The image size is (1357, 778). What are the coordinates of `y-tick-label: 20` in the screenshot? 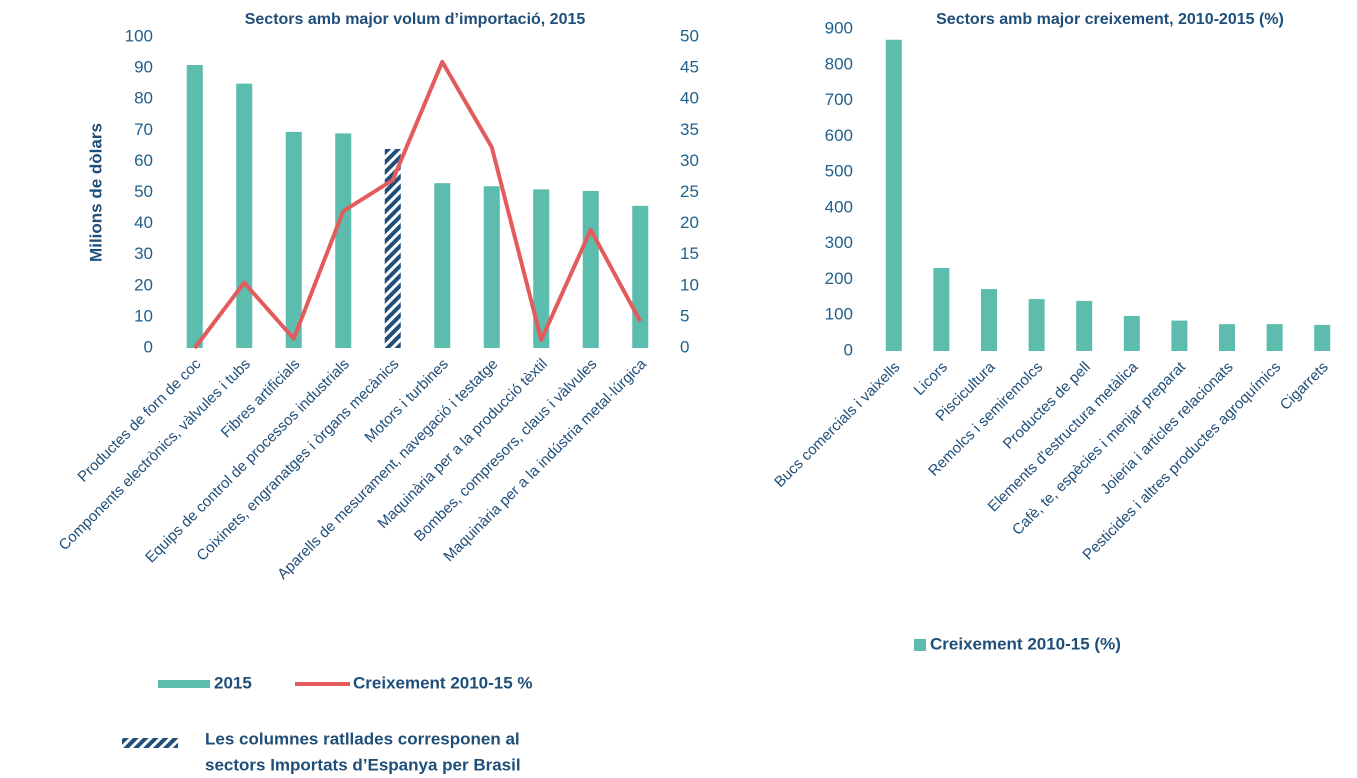 It's located at (143, 284).